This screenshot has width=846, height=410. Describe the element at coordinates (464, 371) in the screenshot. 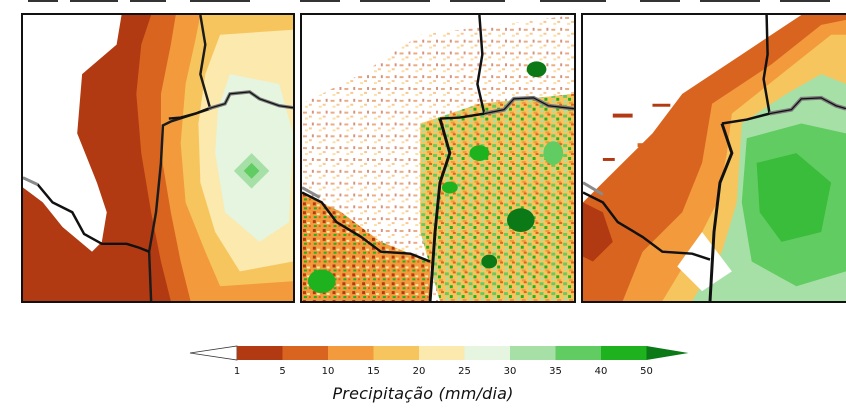

I see `colorbar-tick-label: 25` at that location.